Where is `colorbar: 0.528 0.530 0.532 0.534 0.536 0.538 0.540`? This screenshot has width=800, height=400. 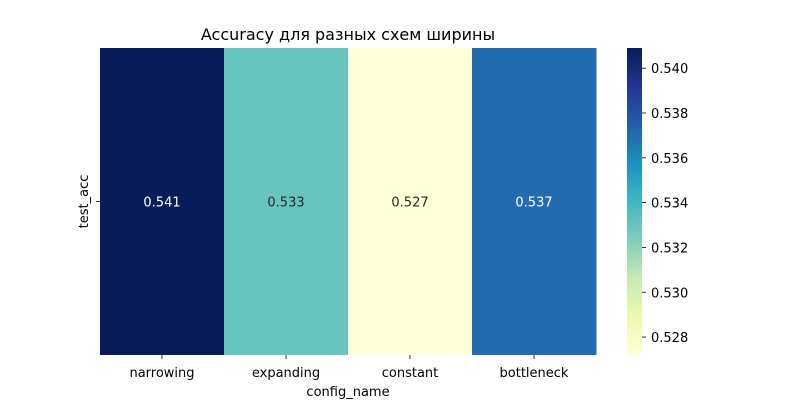
colorbar: 0.528 0.530 0.532 0.534 0.536 0.538 0.540 is located at coordinates (657, 201).